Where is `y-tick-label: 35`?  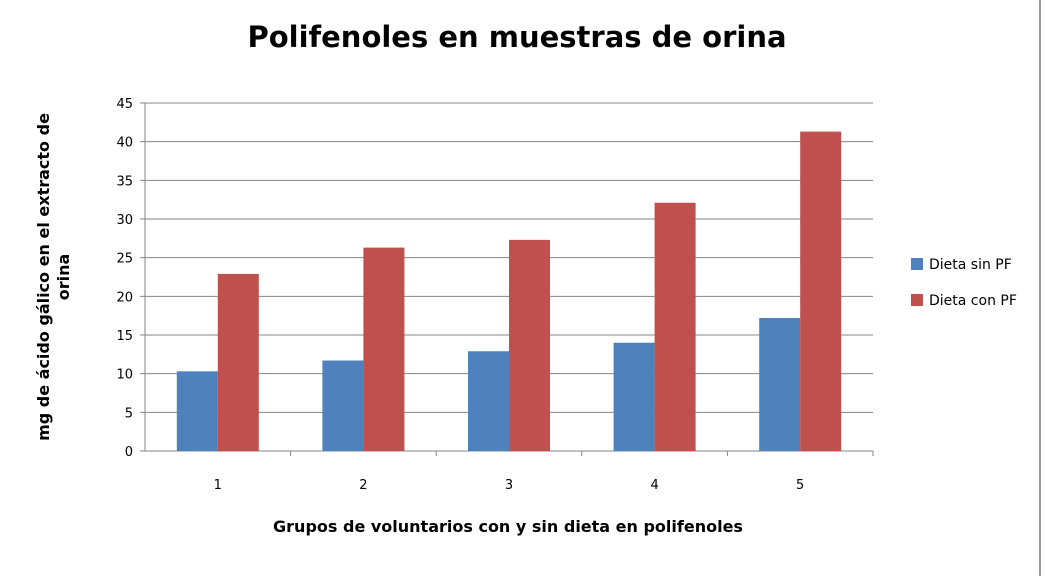 y-tick-label: 35 is located at coordinates (124, 181).